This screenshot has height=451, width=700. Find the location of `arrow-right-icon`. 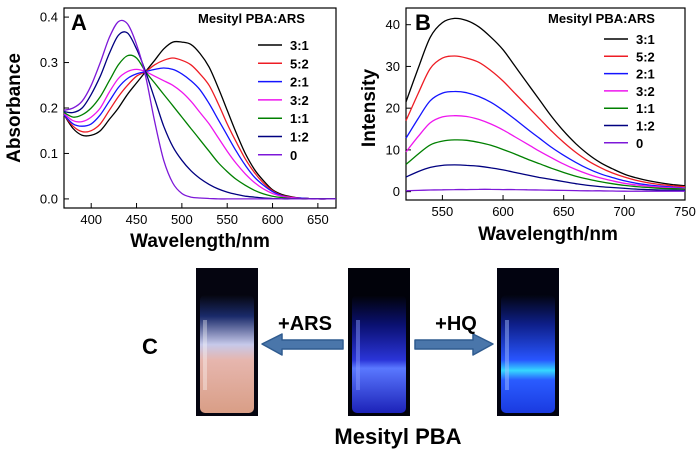

arrow-right-icon is located at coordinates (454, 344).